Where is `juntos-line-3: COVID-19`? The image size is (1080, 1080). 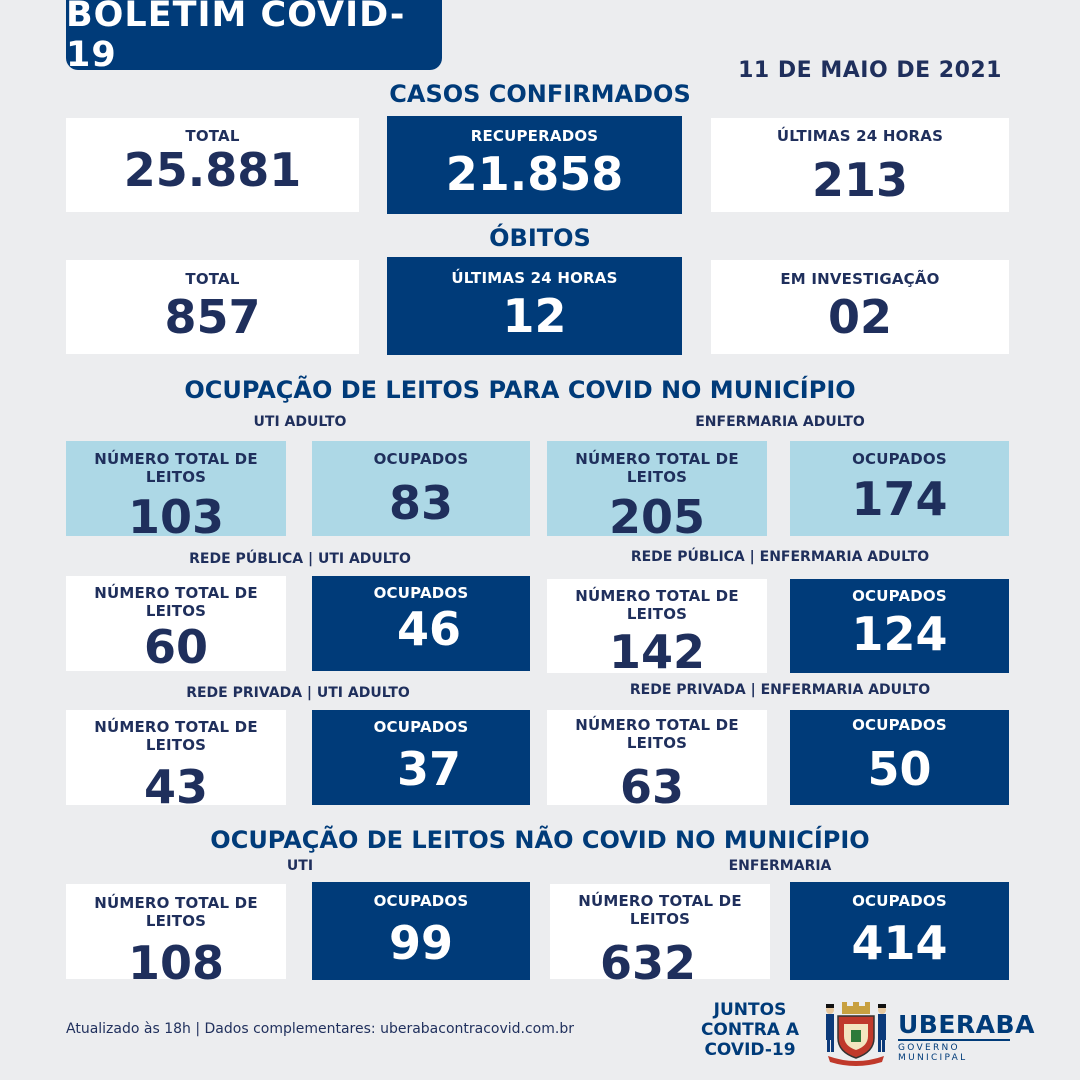 juntos-line-3: COVID-19 is located at coordinates (750, 1050).